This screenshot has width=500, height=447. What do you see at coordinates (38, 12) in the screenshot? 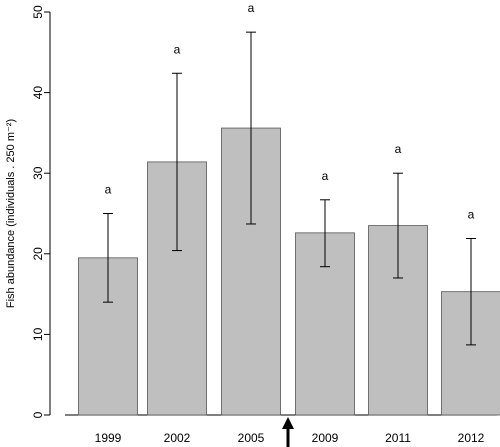
I see `y-tick-label-50: 50` at bounding box center [38, 12].